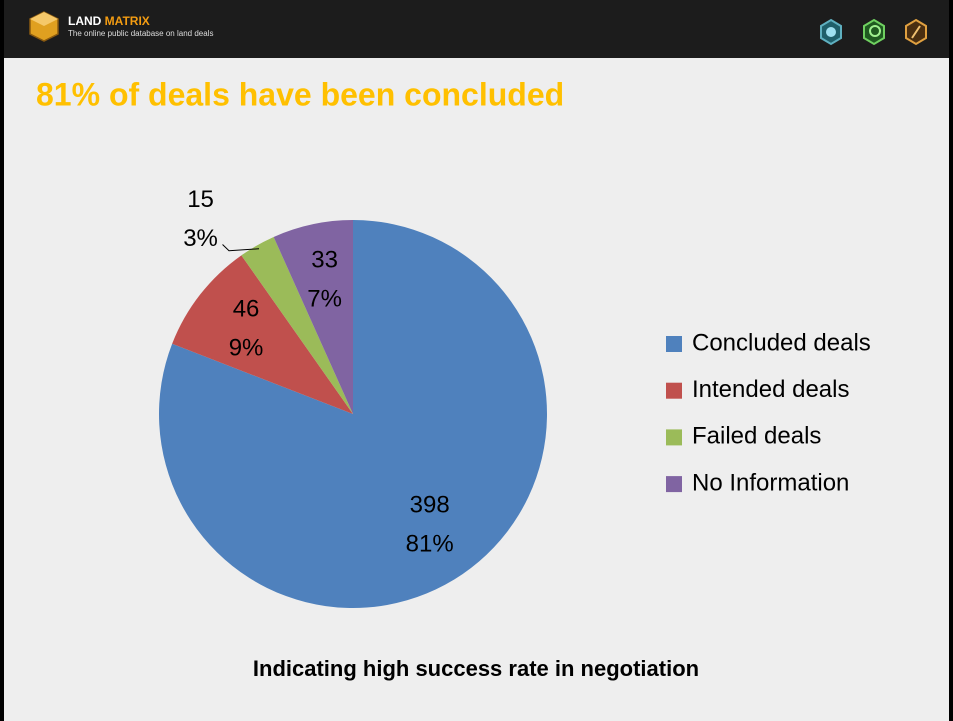 The height and width of the screenshot is (721, 953). What do you see at coordinates (300, 94) in the screenshot?
I see `slide-title: 81% of deals have been concluded` at bounding box center [300, 94].